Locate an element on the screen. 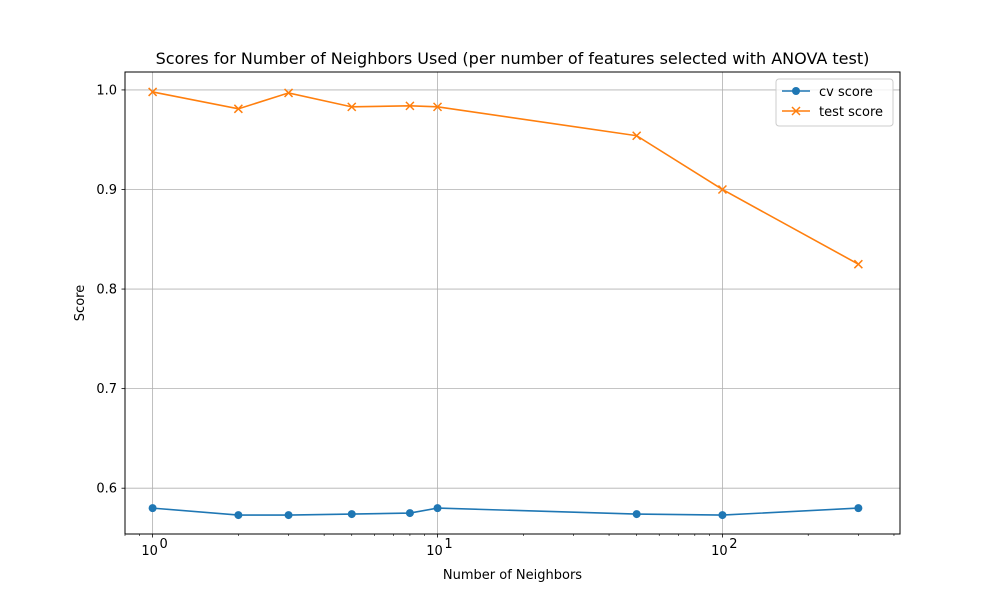  y-tick-label: 0.9 is located at coordinates (106, 190).